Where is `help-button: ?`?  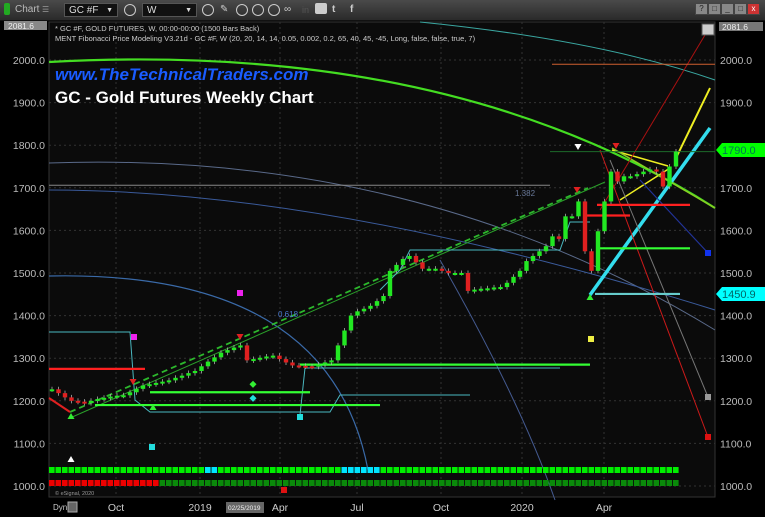
help-button: ? is located at coordinates (701, 9).